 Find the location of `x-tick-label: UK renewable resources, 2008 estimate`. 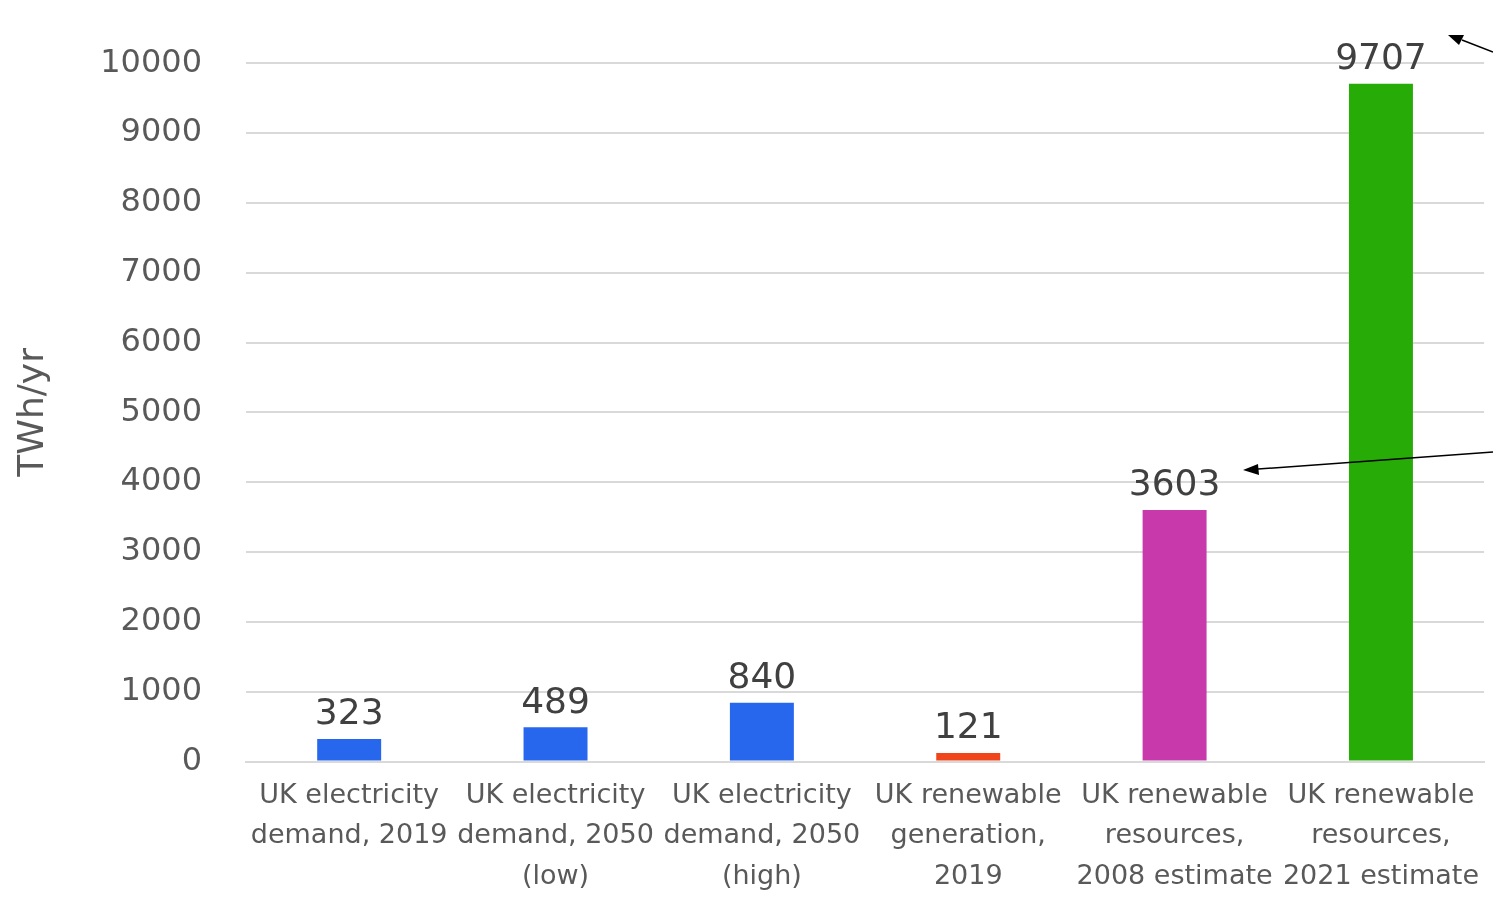

x-tick-label: UK renewable resources, 2008 estimate is located at coordinates (1174, 833).